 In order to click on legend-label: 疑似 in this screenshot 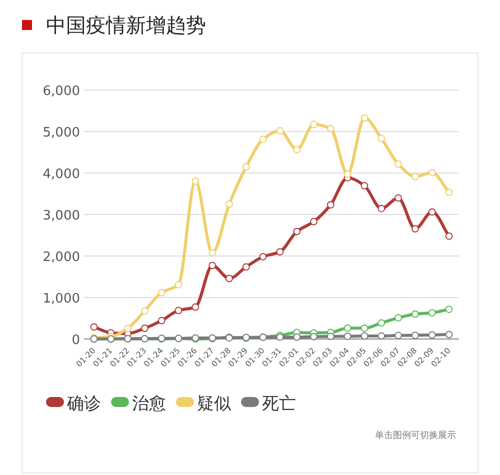, I will do `click(214, 404)`.